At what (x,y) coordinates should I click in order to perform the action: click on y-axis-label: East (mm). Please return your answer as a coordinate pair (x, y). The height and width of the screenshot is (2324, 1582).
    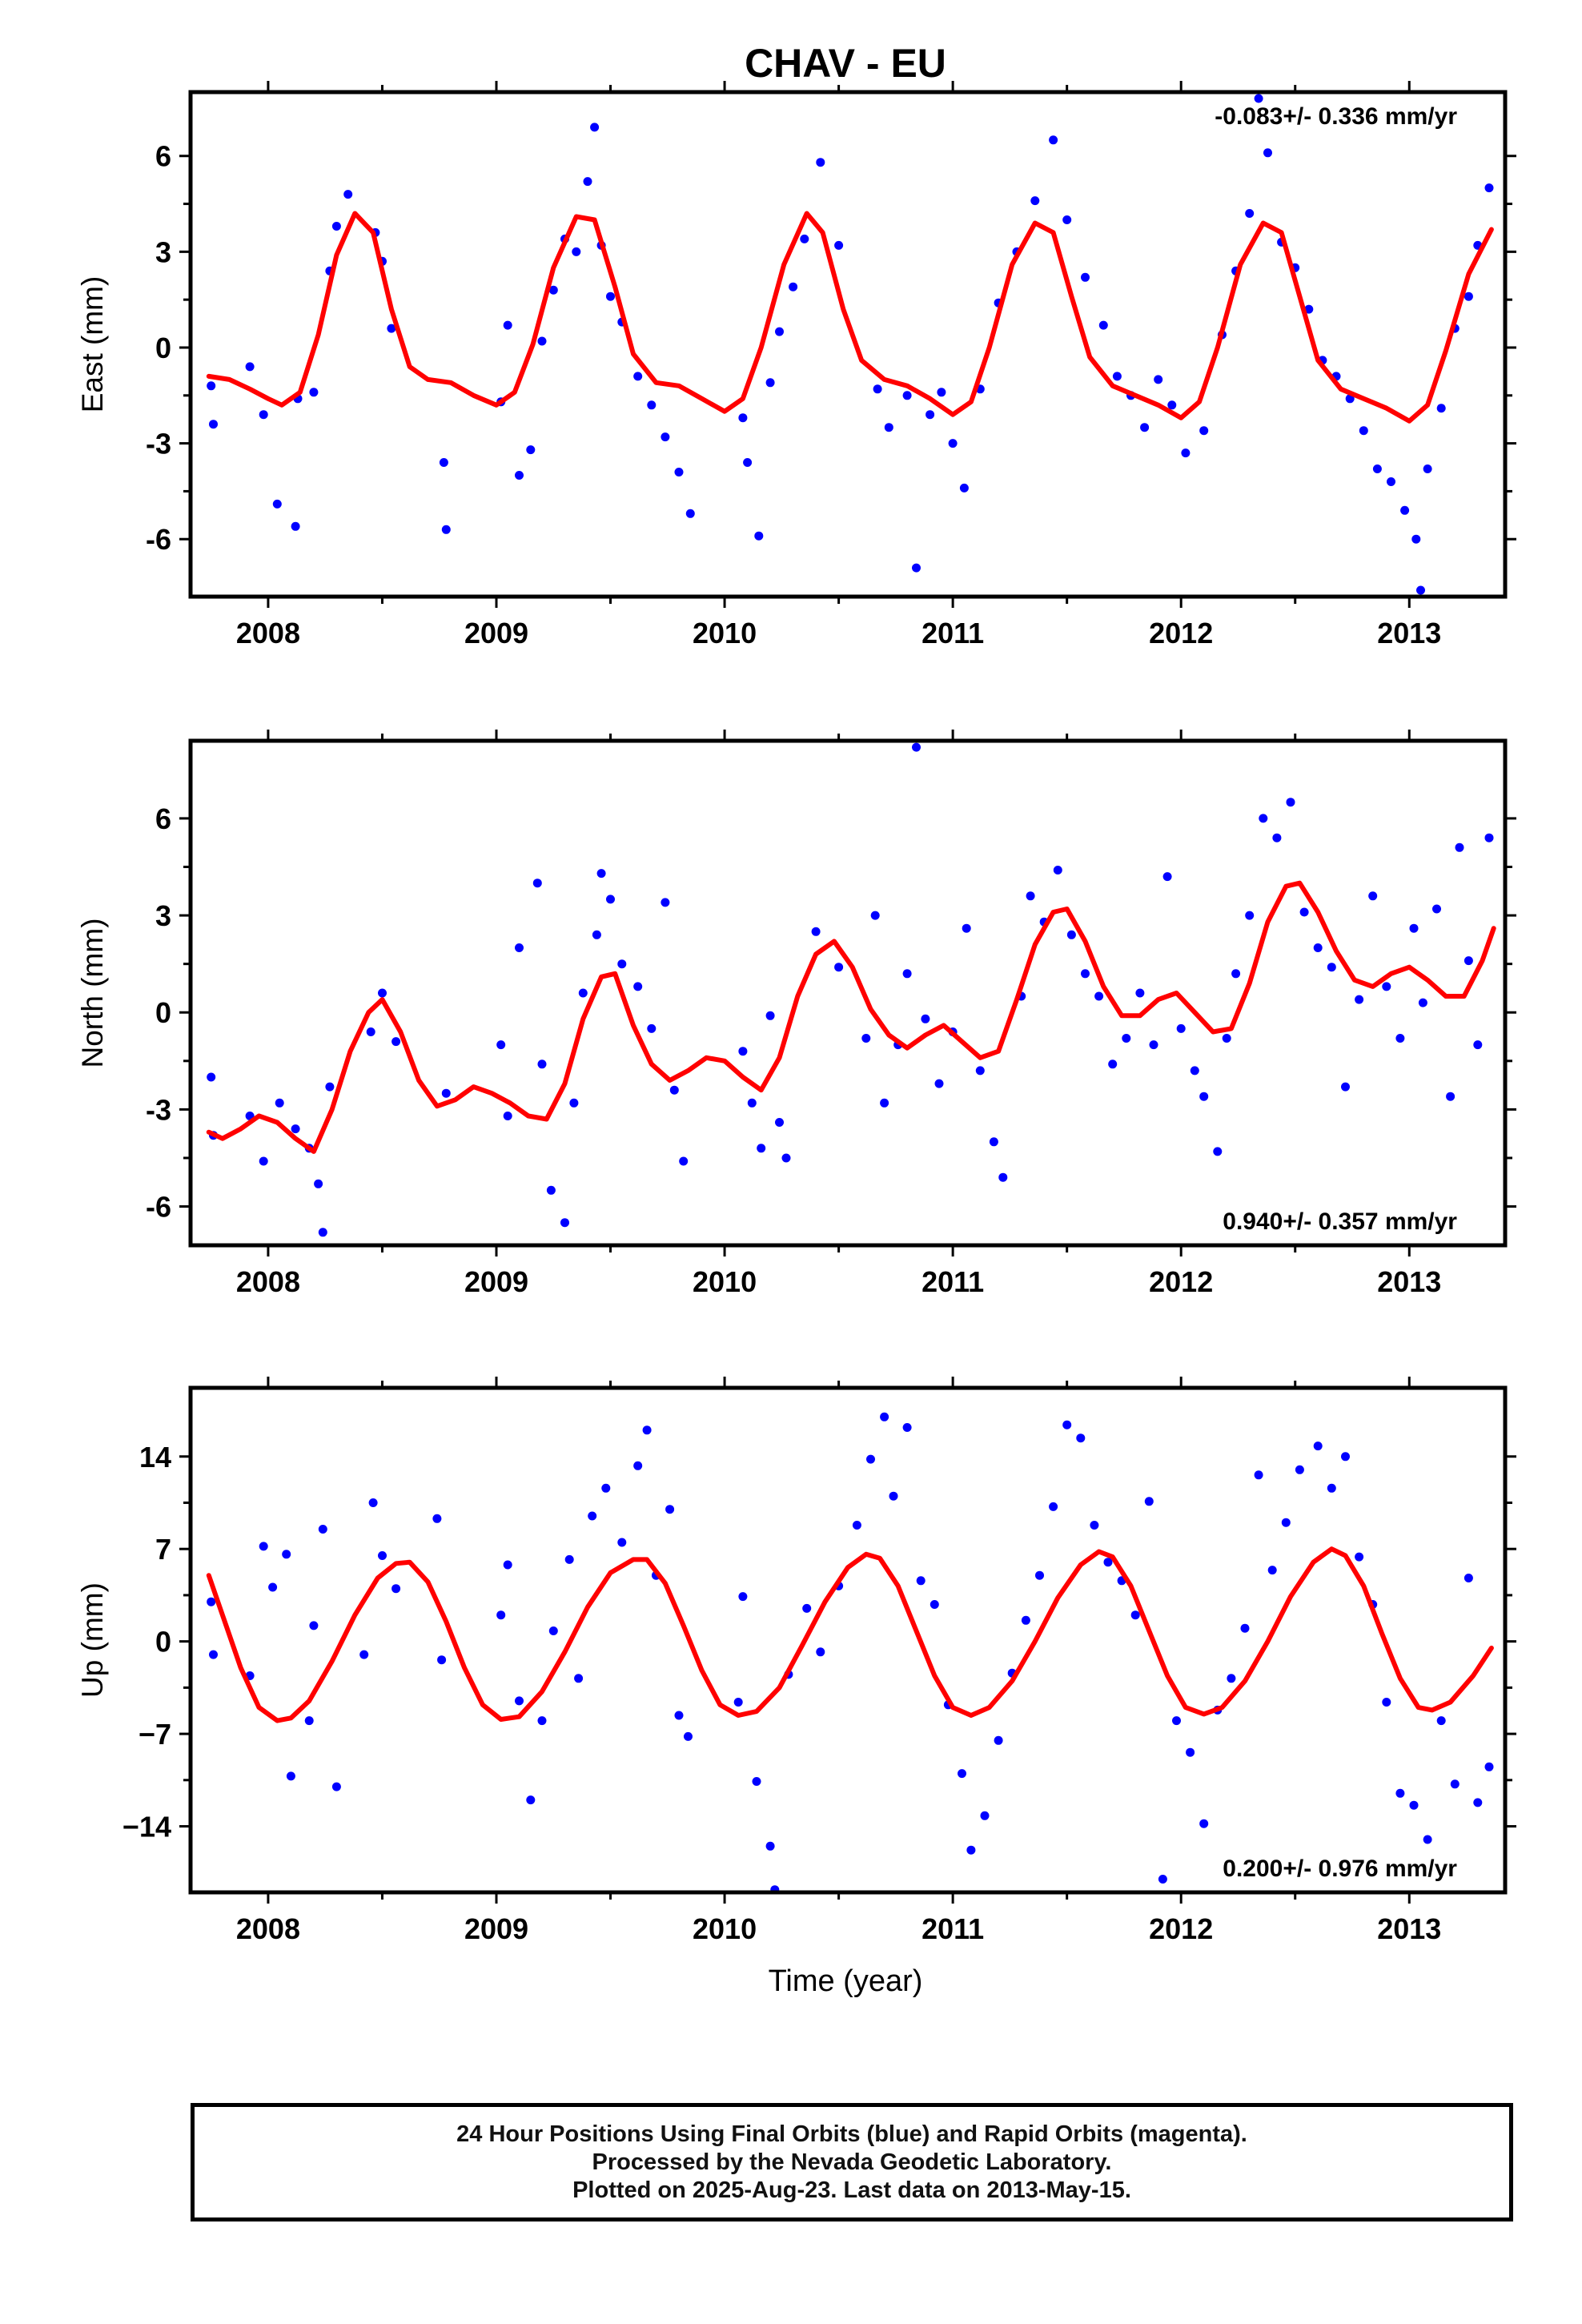
    Looking at the image, I should click on (92, 344).